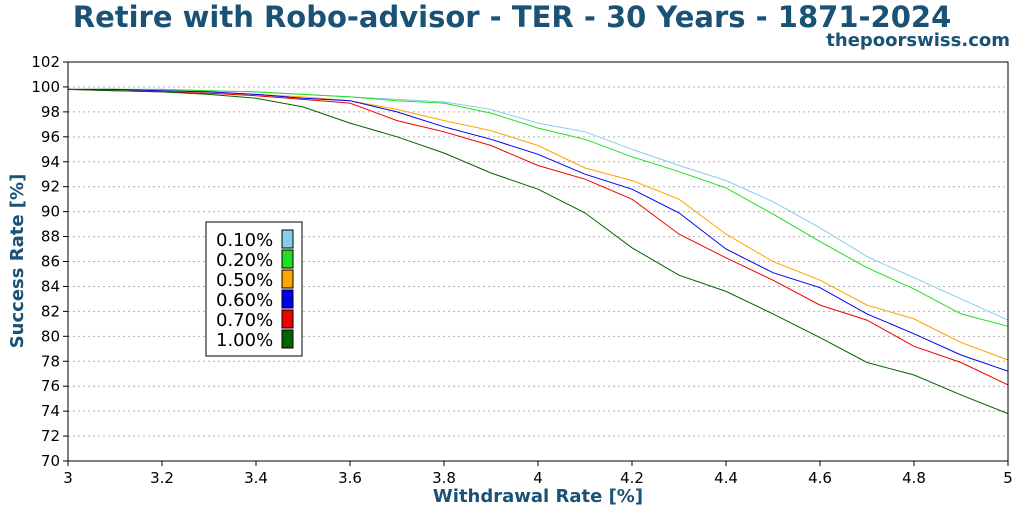  I want to click on x-tick-label: 3.8, so click(444, 478).